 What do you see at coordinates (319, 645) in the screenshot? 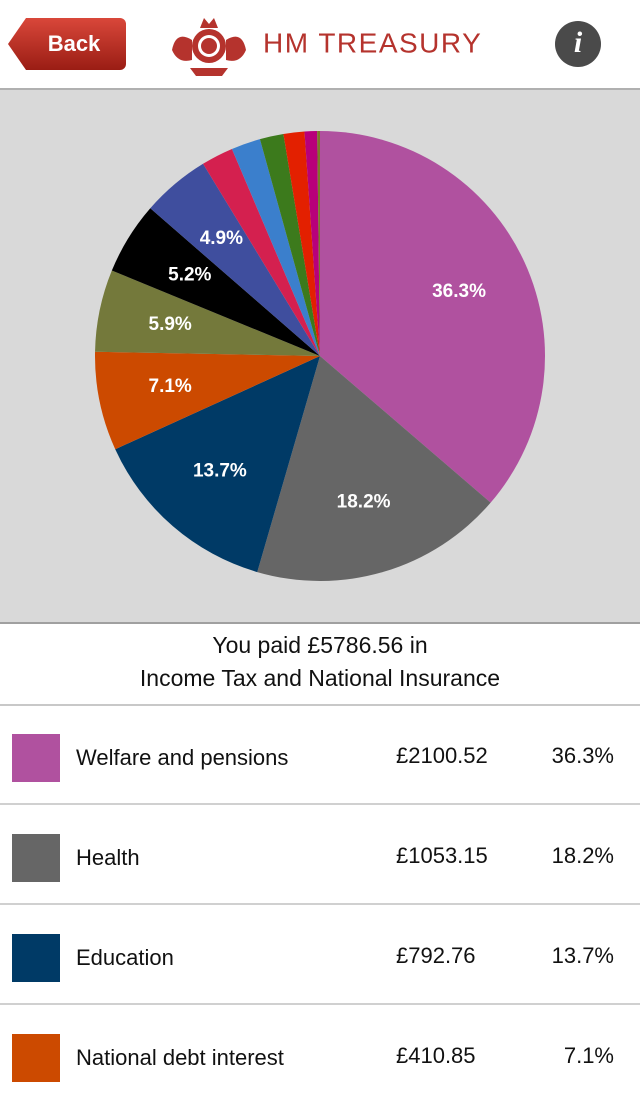
I see `summary-line: You paid £5786.56 in` at bounding box center [319, 645].